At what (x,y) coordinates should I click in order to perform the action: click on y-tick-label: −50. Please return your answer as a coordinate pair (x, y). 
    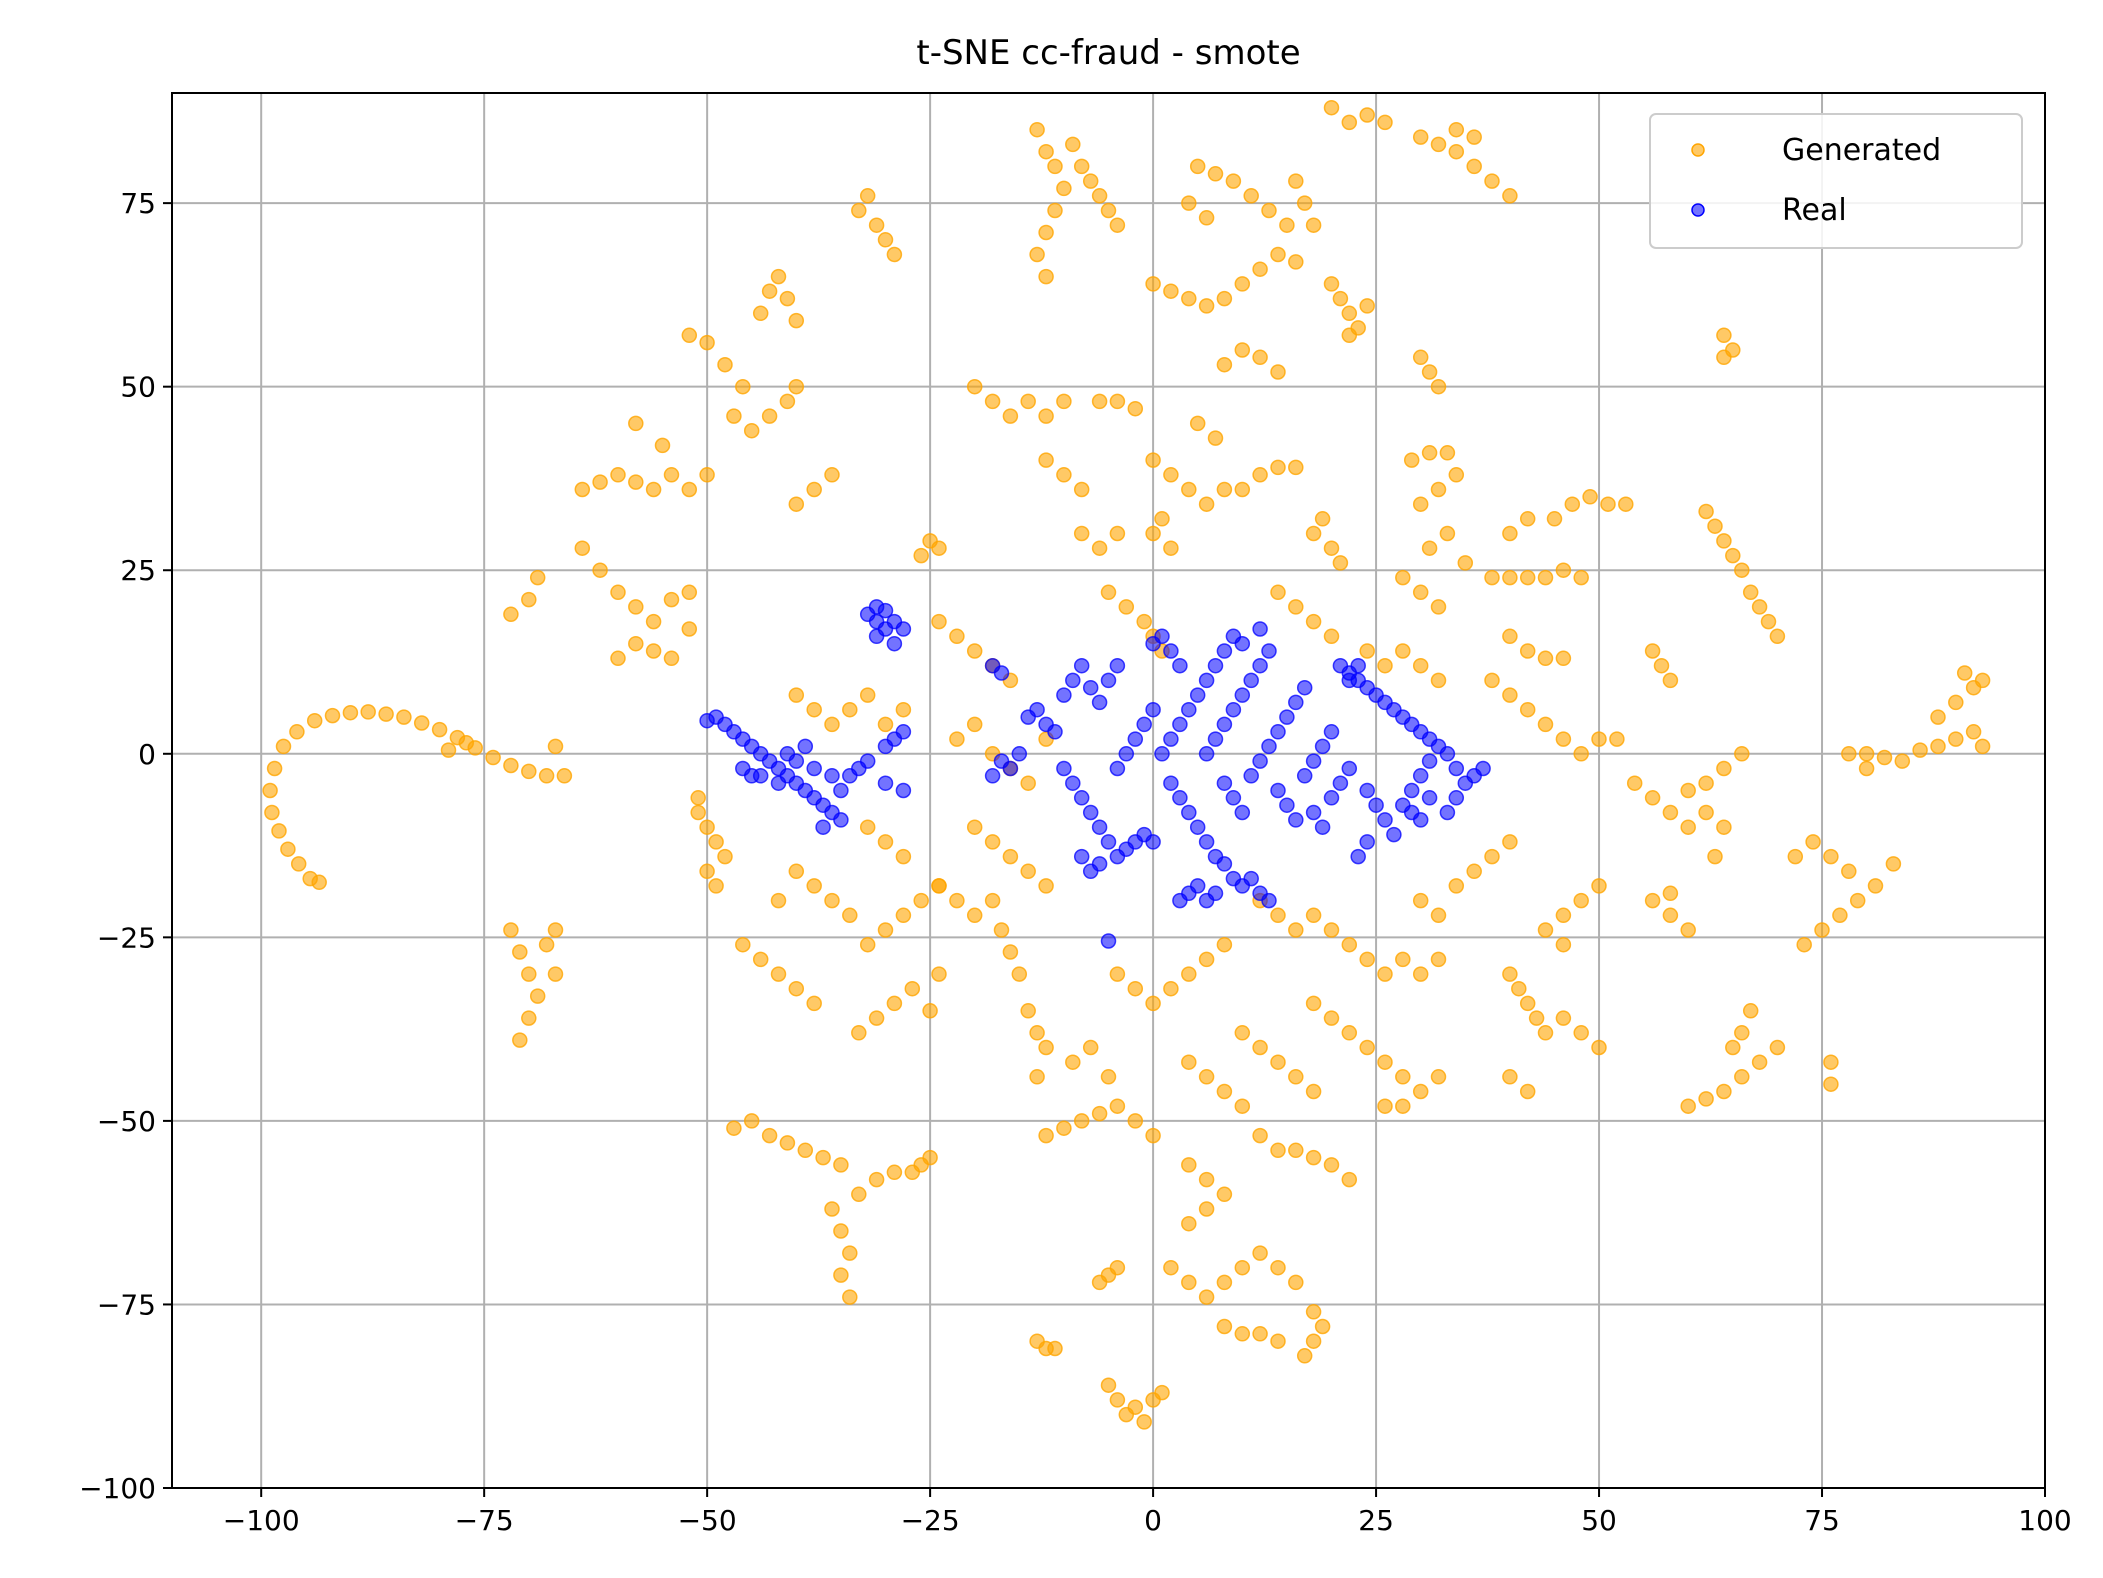
    Looking at the image, I should click on (126, 1121).